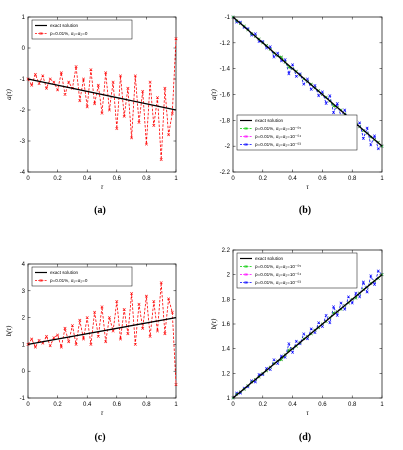 This screenshot has width=403, height=450. What do you see at coordinates (278, 136) in the screenshot?
I see `legend-label: p=0.01%, α₁=α₂=10⁻⁰⁴` at bounding box center [278, 136].